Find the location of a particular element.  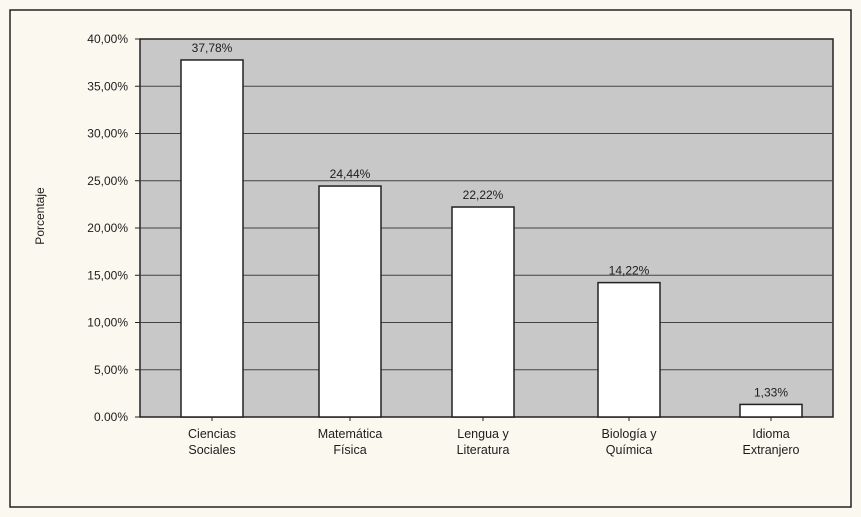

data-label: 37,78% is located at coordinates (212, 48).